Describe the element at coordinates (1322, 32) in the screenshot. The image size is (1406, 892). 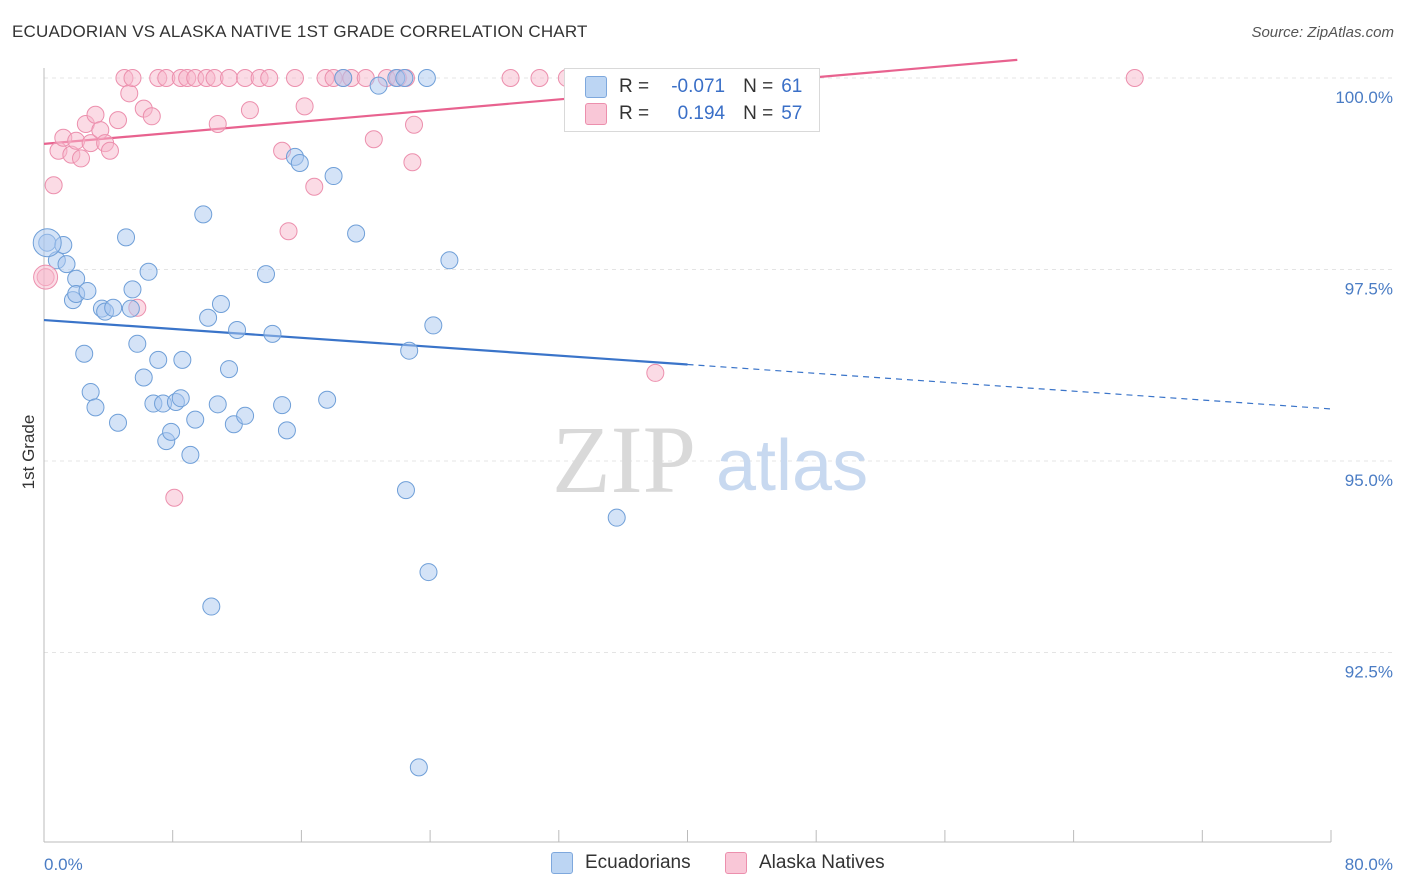
I see `source-label: Source: ZipAtlas.com` at that location.